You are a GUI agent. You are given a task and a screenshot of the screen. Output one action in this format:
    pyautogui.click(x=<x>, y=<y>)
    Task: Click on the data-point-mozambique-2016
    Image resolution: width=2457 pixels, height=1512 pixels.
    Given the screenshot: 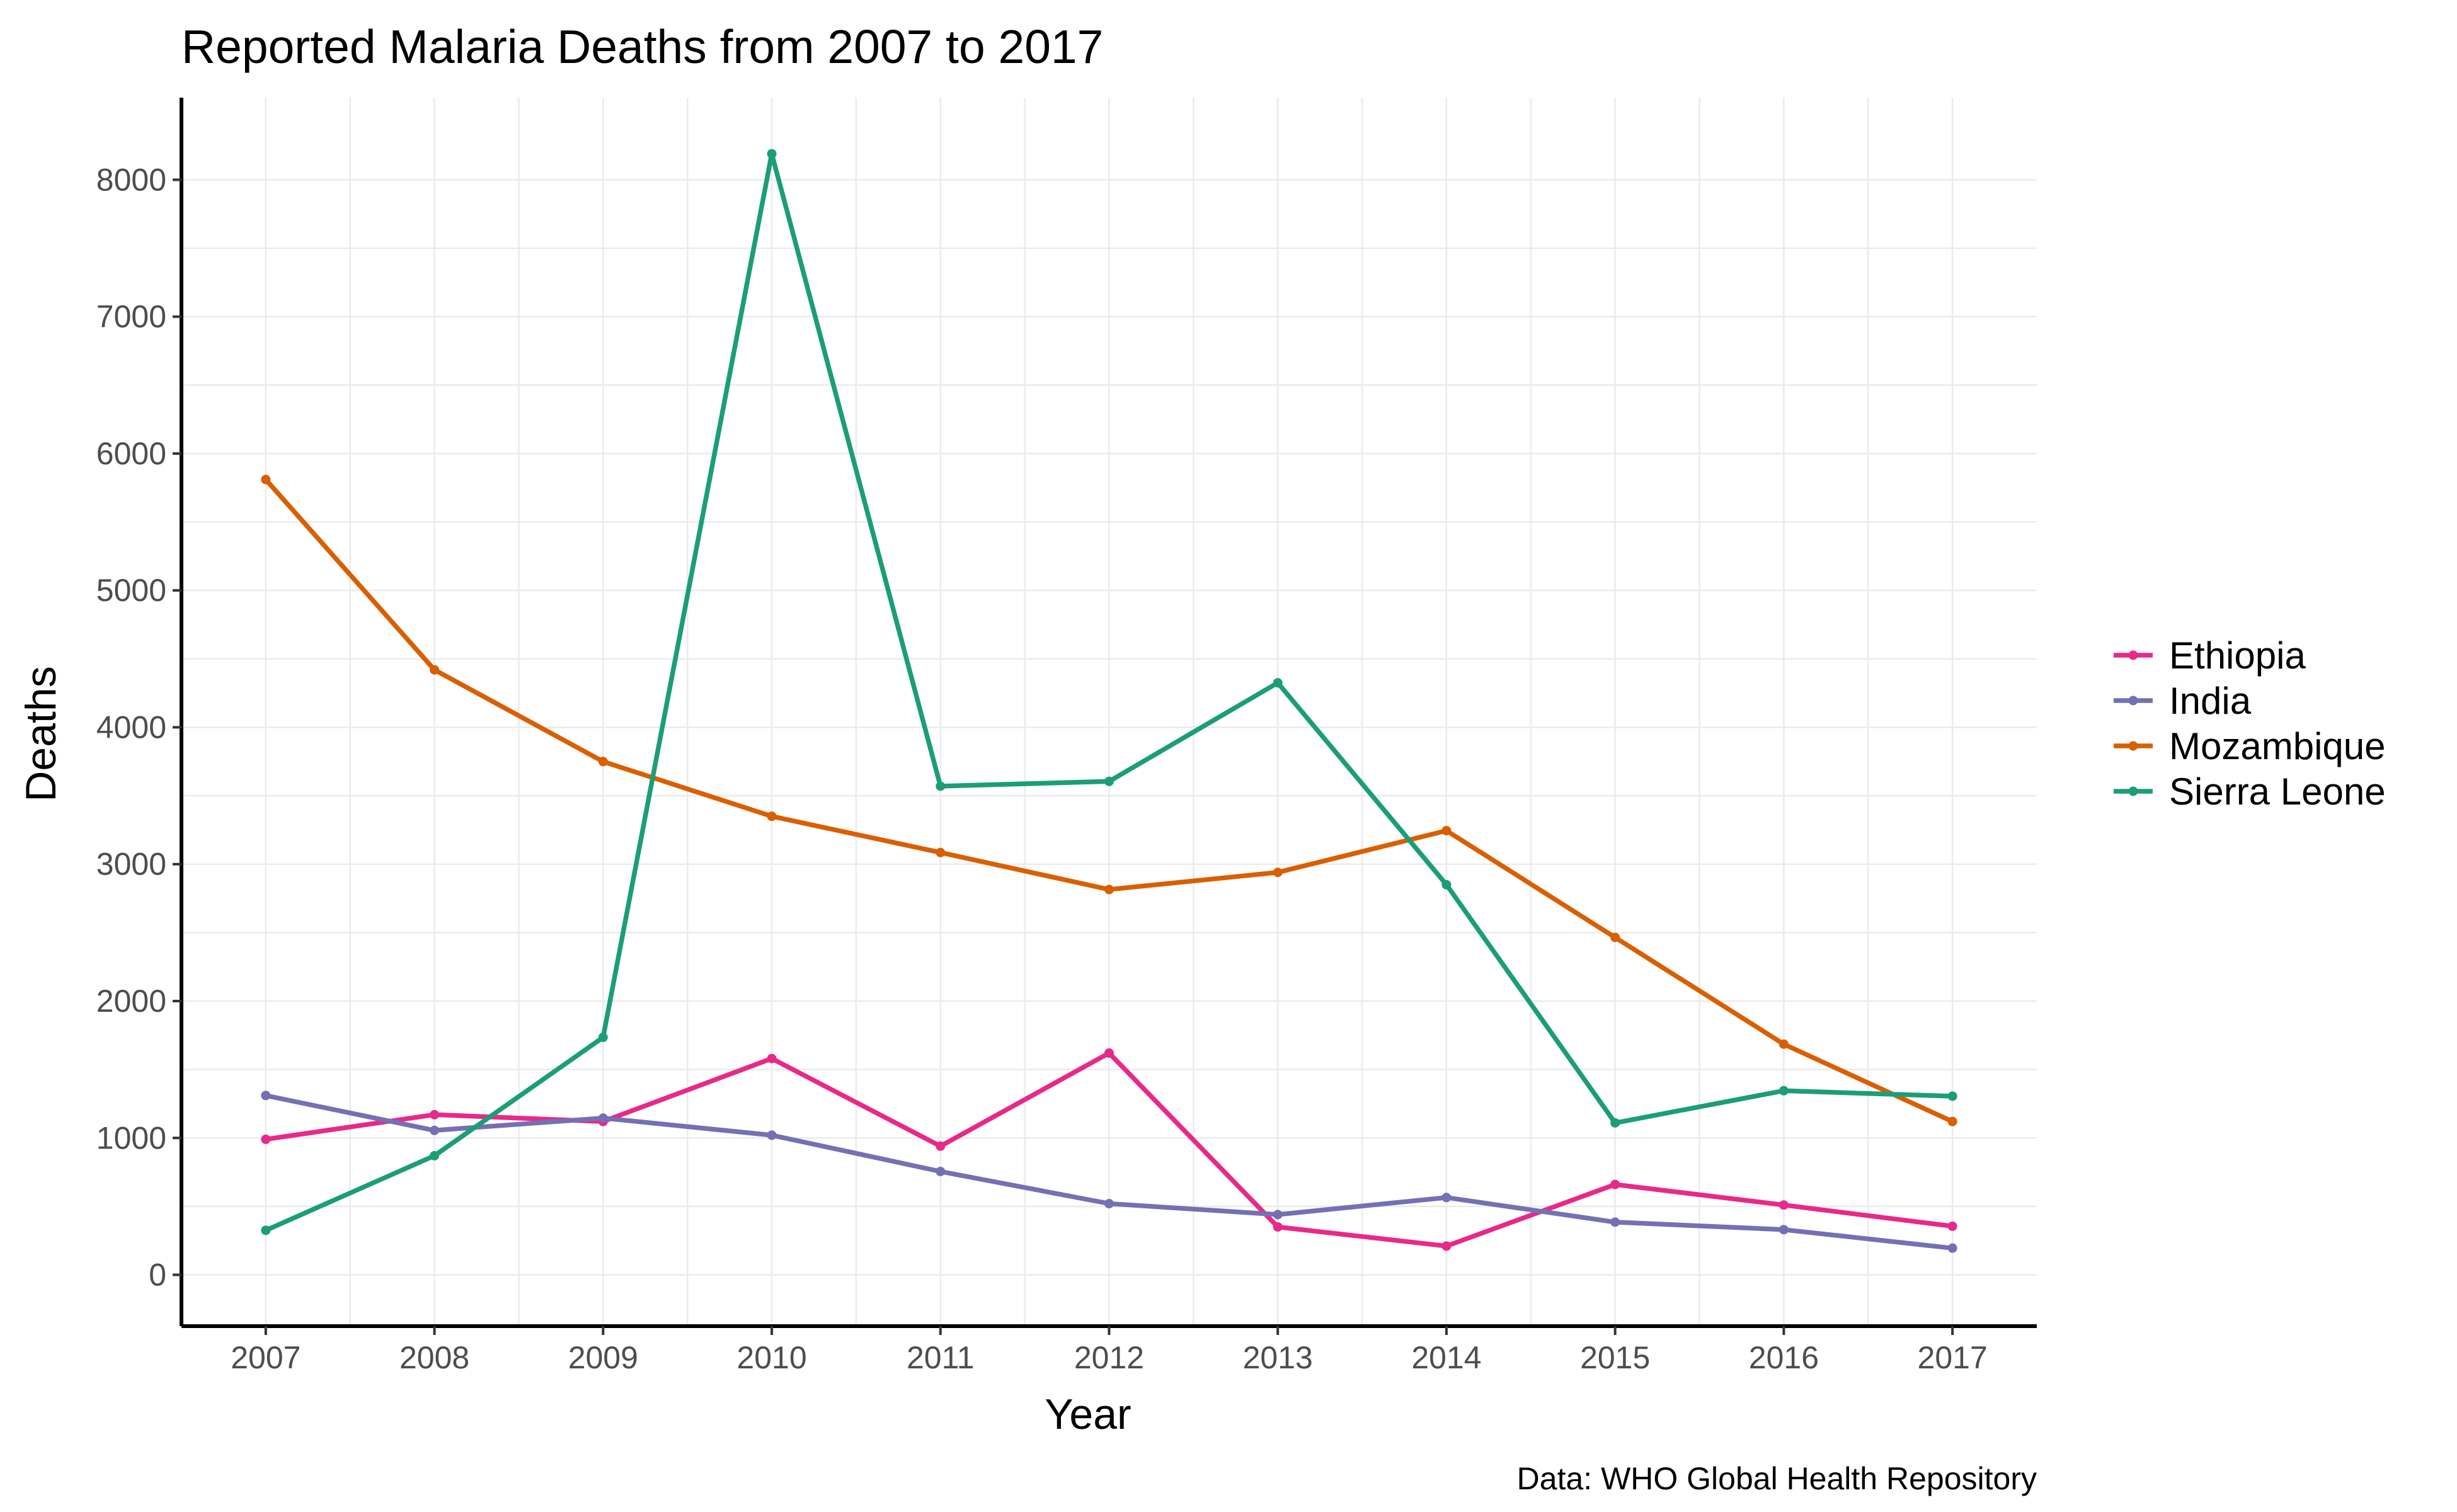 What is the action you would take?
    pyautogui.click(x=1783, y=1044)
    